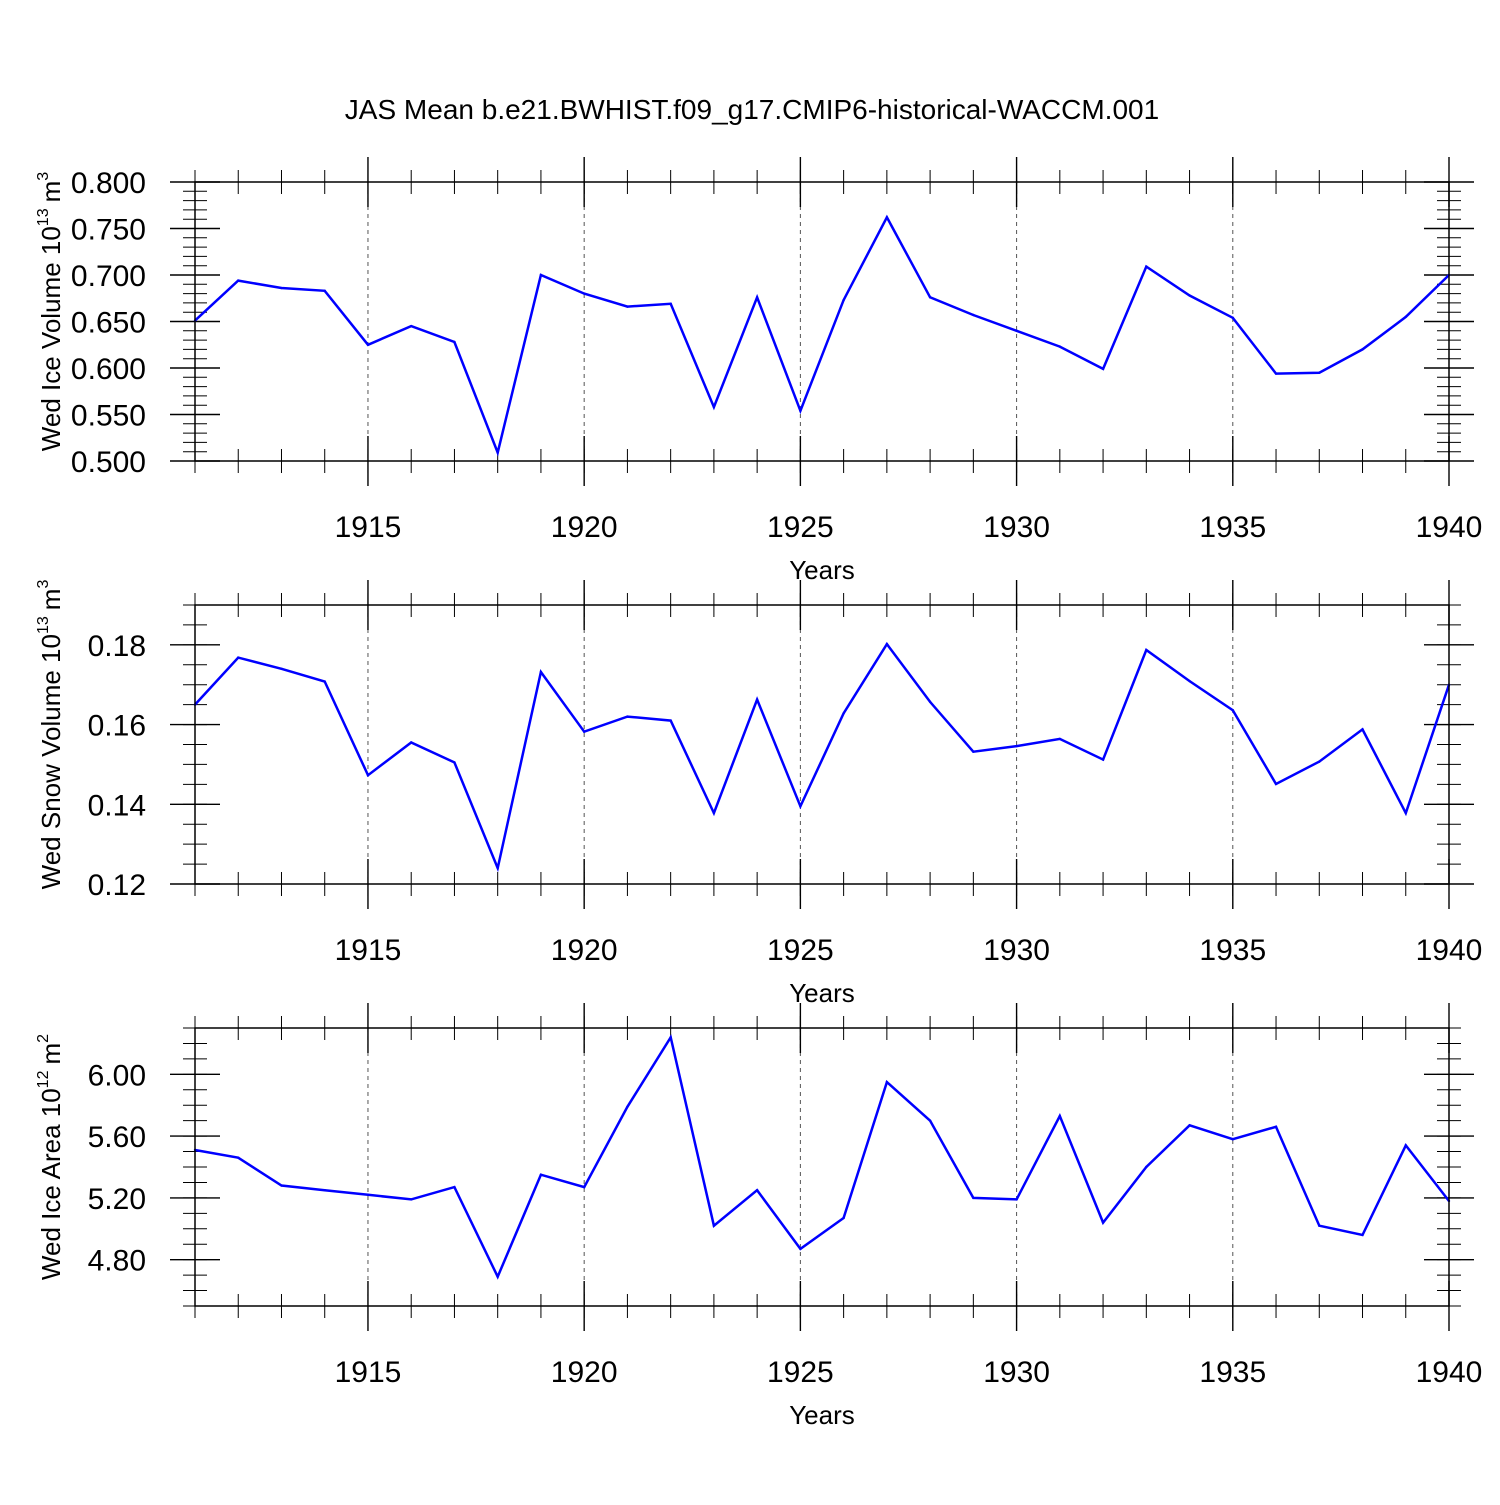 The image size is (1500, 1505). What do you see at coordinates (822, 757) in the screenshot?
I see `series-line` at bounding box center [822, 757].